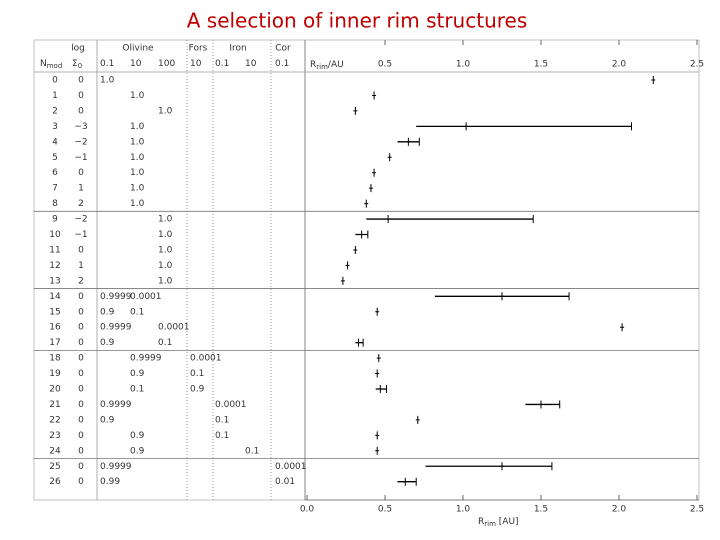 The height and width of the screenshot is (540, 720). Describe the element at coordinates (55, 359) in the screenshot. I see `model-number: 18` at that location.